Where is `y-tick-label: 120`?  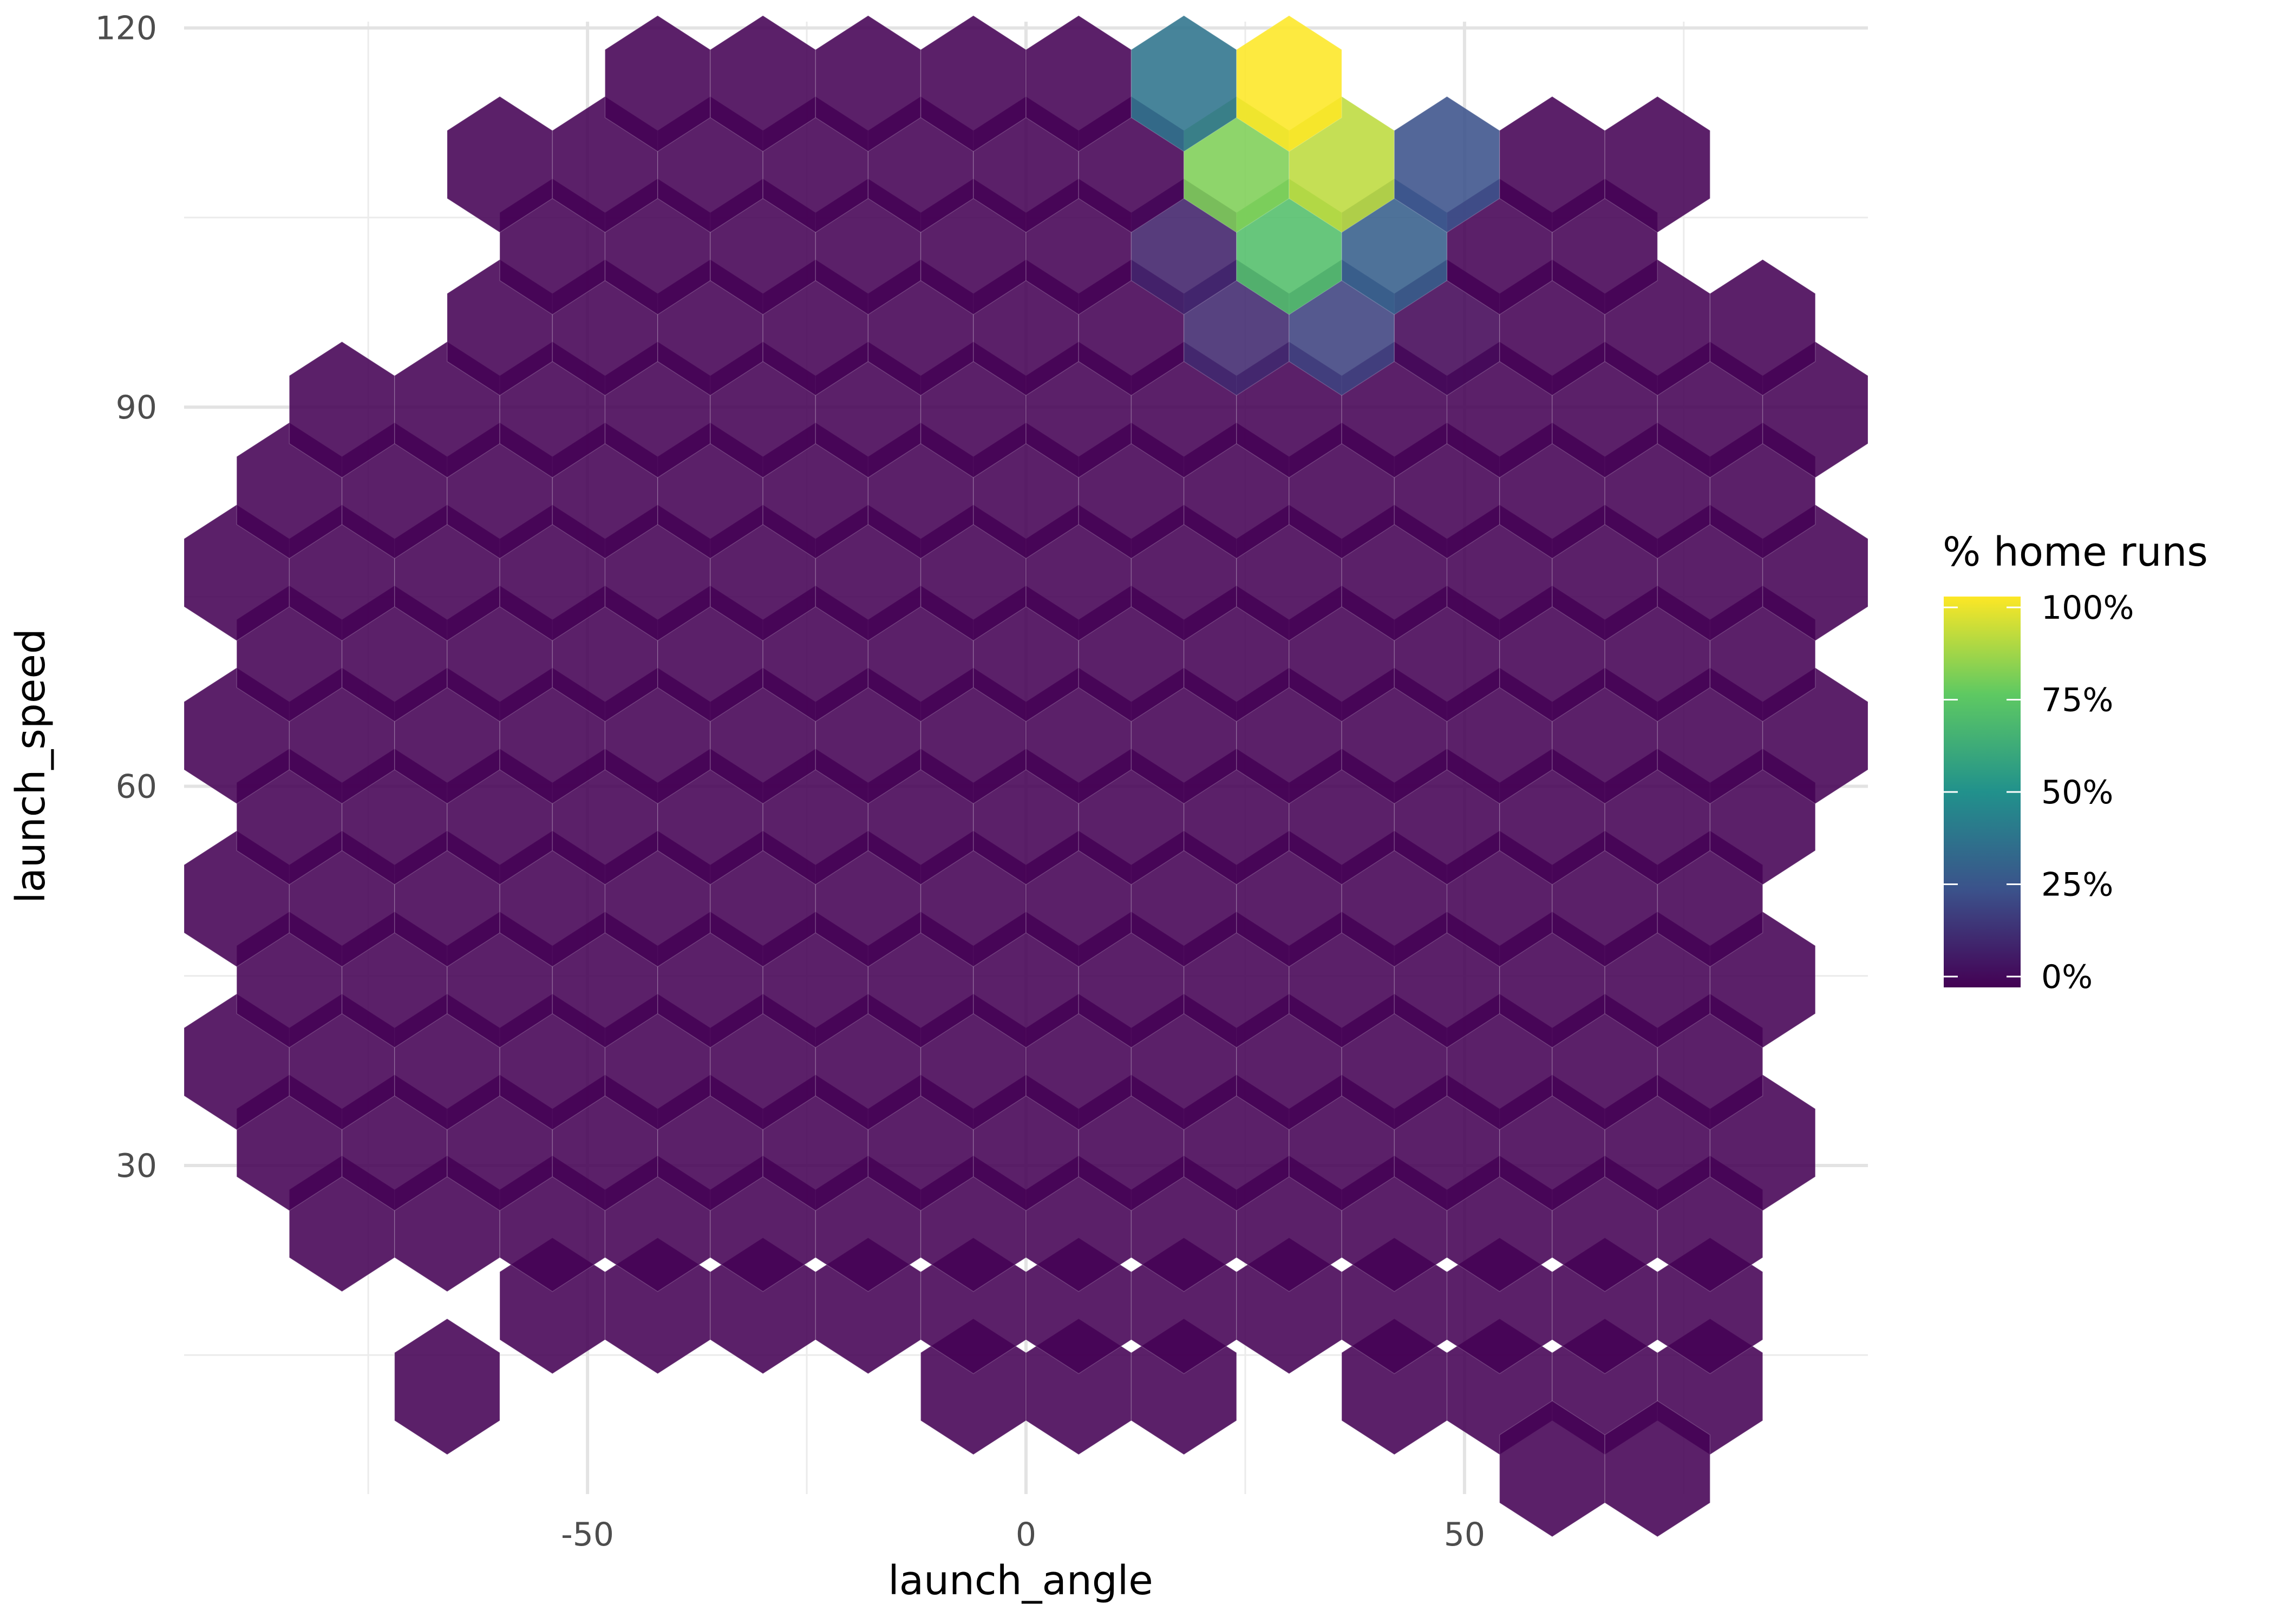 y-tick-label: 120 is located at coordinates (126, 29).